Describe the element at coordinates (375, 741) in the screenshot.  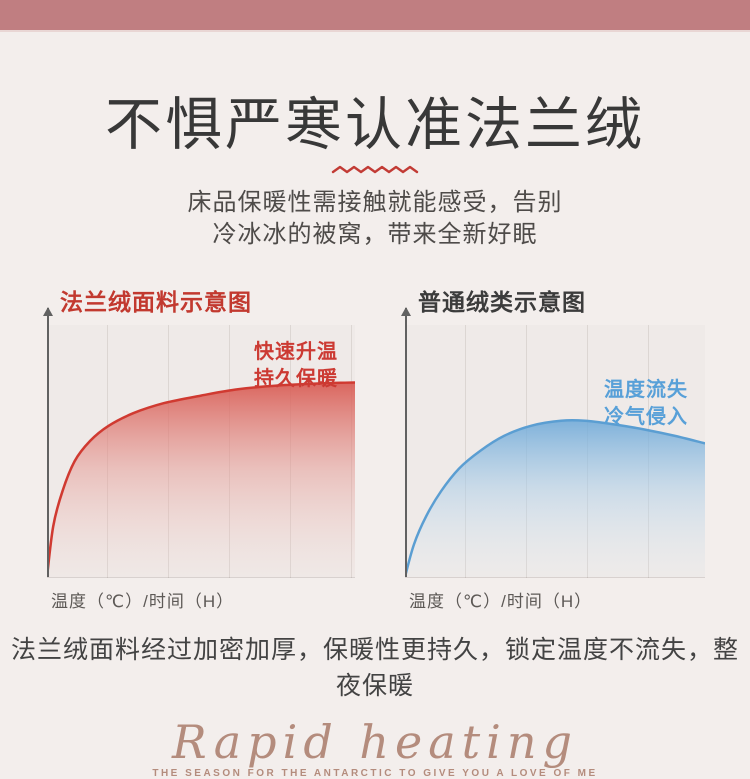
I see `script-tagline: Rapid heating` at that location.